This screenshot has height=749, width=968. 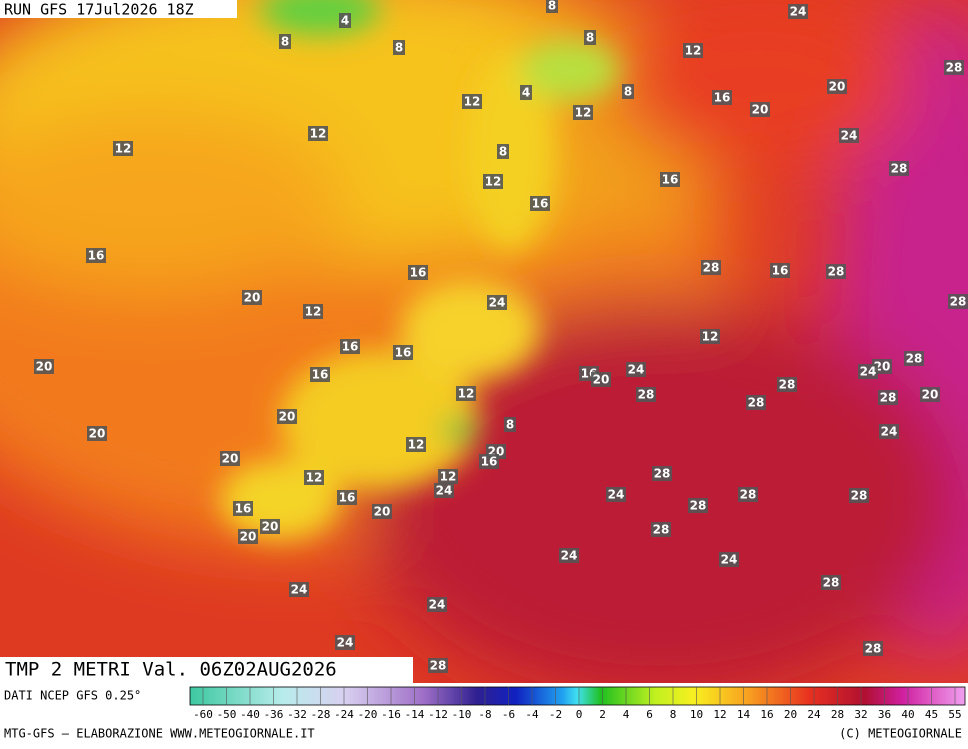 I want to click on scale-label: -24, so click(x=344, y=714).